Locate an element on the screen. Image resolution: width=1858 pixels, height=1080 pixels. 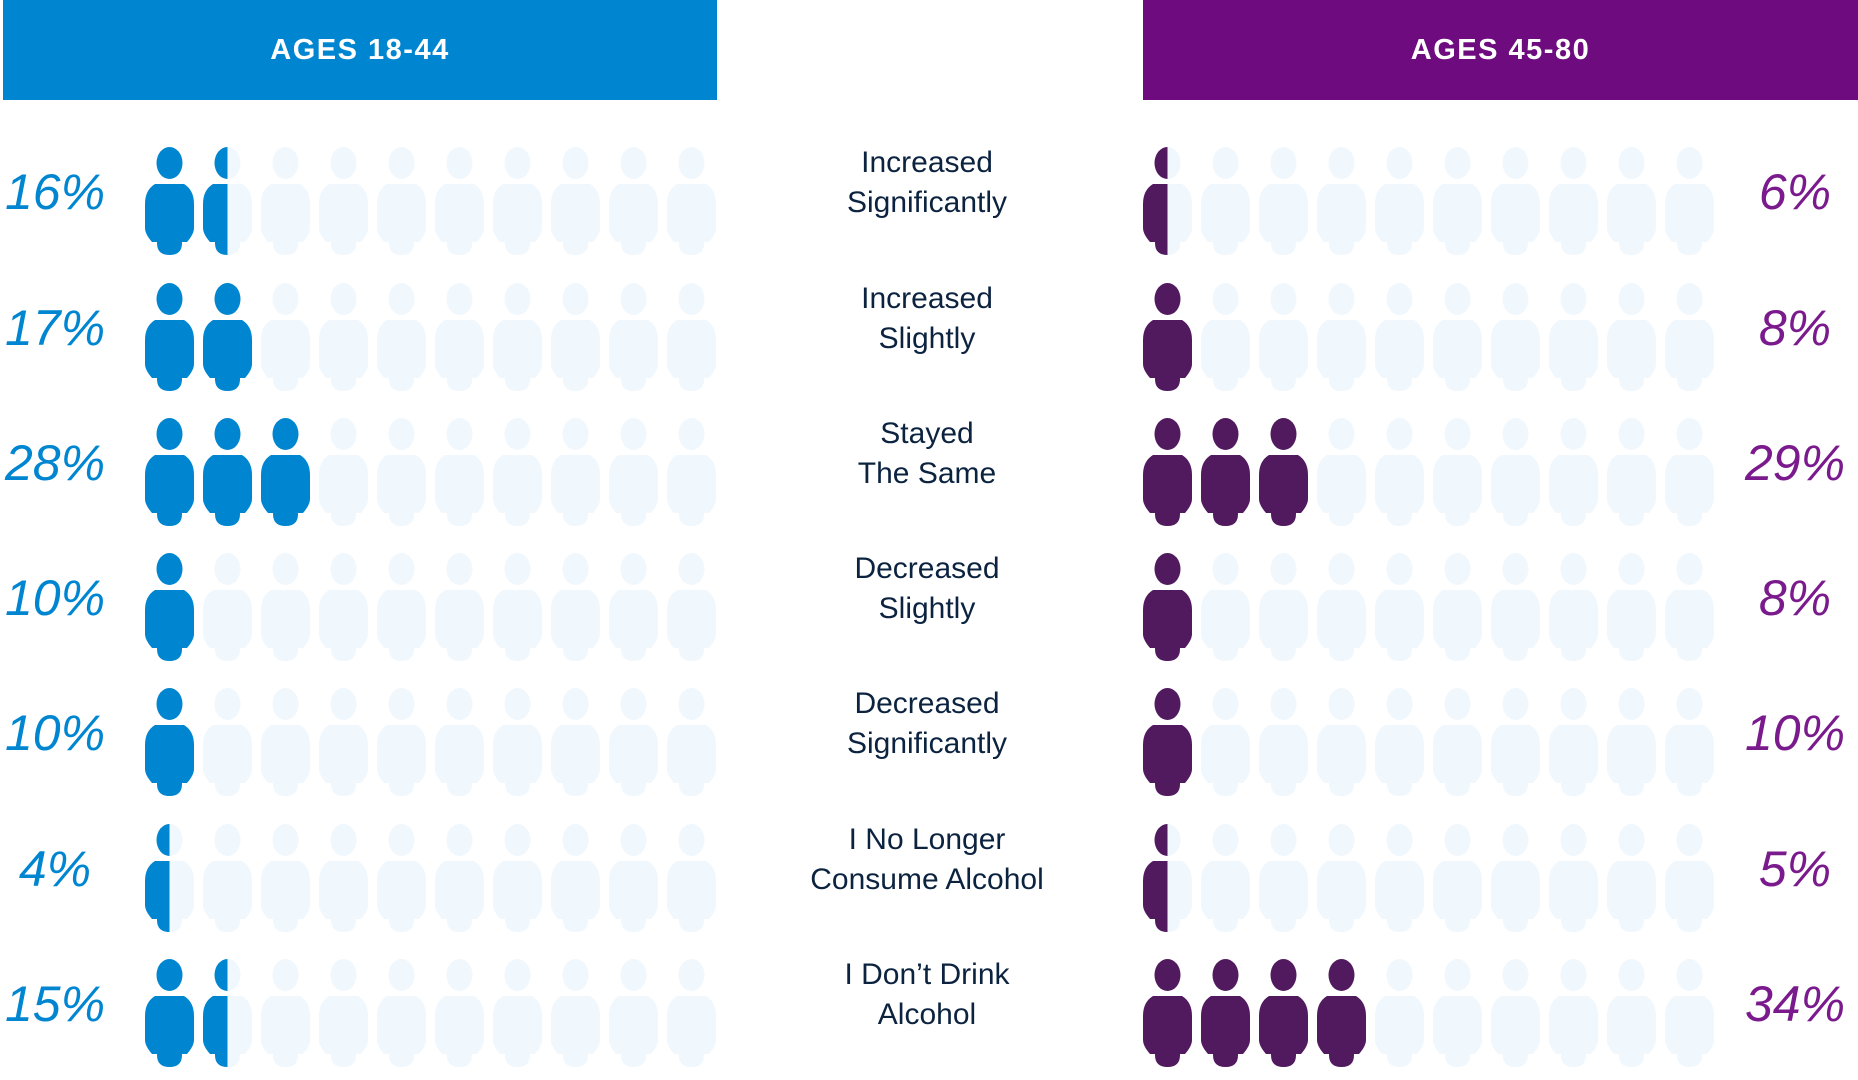
category-label: Decreased Slightly is located at coordinates (927, 589).